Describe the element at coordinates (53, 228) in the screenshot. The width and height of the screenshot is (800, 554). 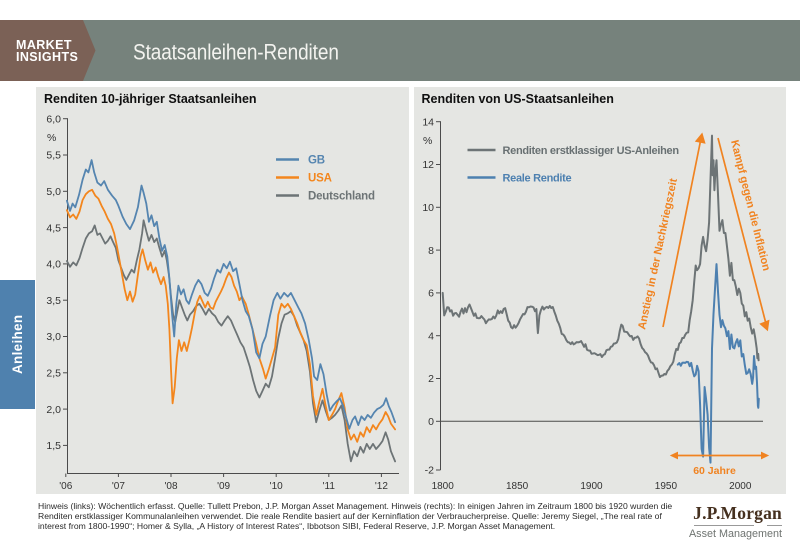
I see `svg-text: 4,5` at that location.